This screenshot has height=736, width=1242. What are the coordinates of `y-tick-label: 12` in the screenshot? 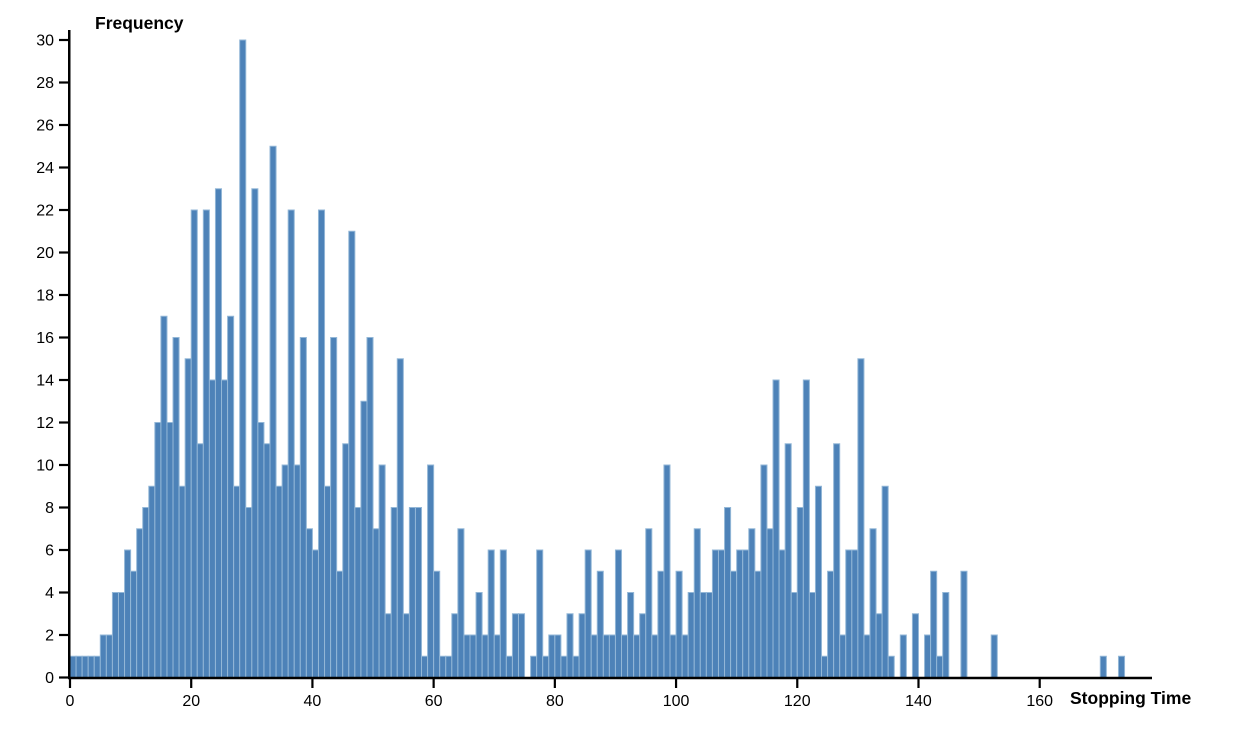 It's located at (45, 423).